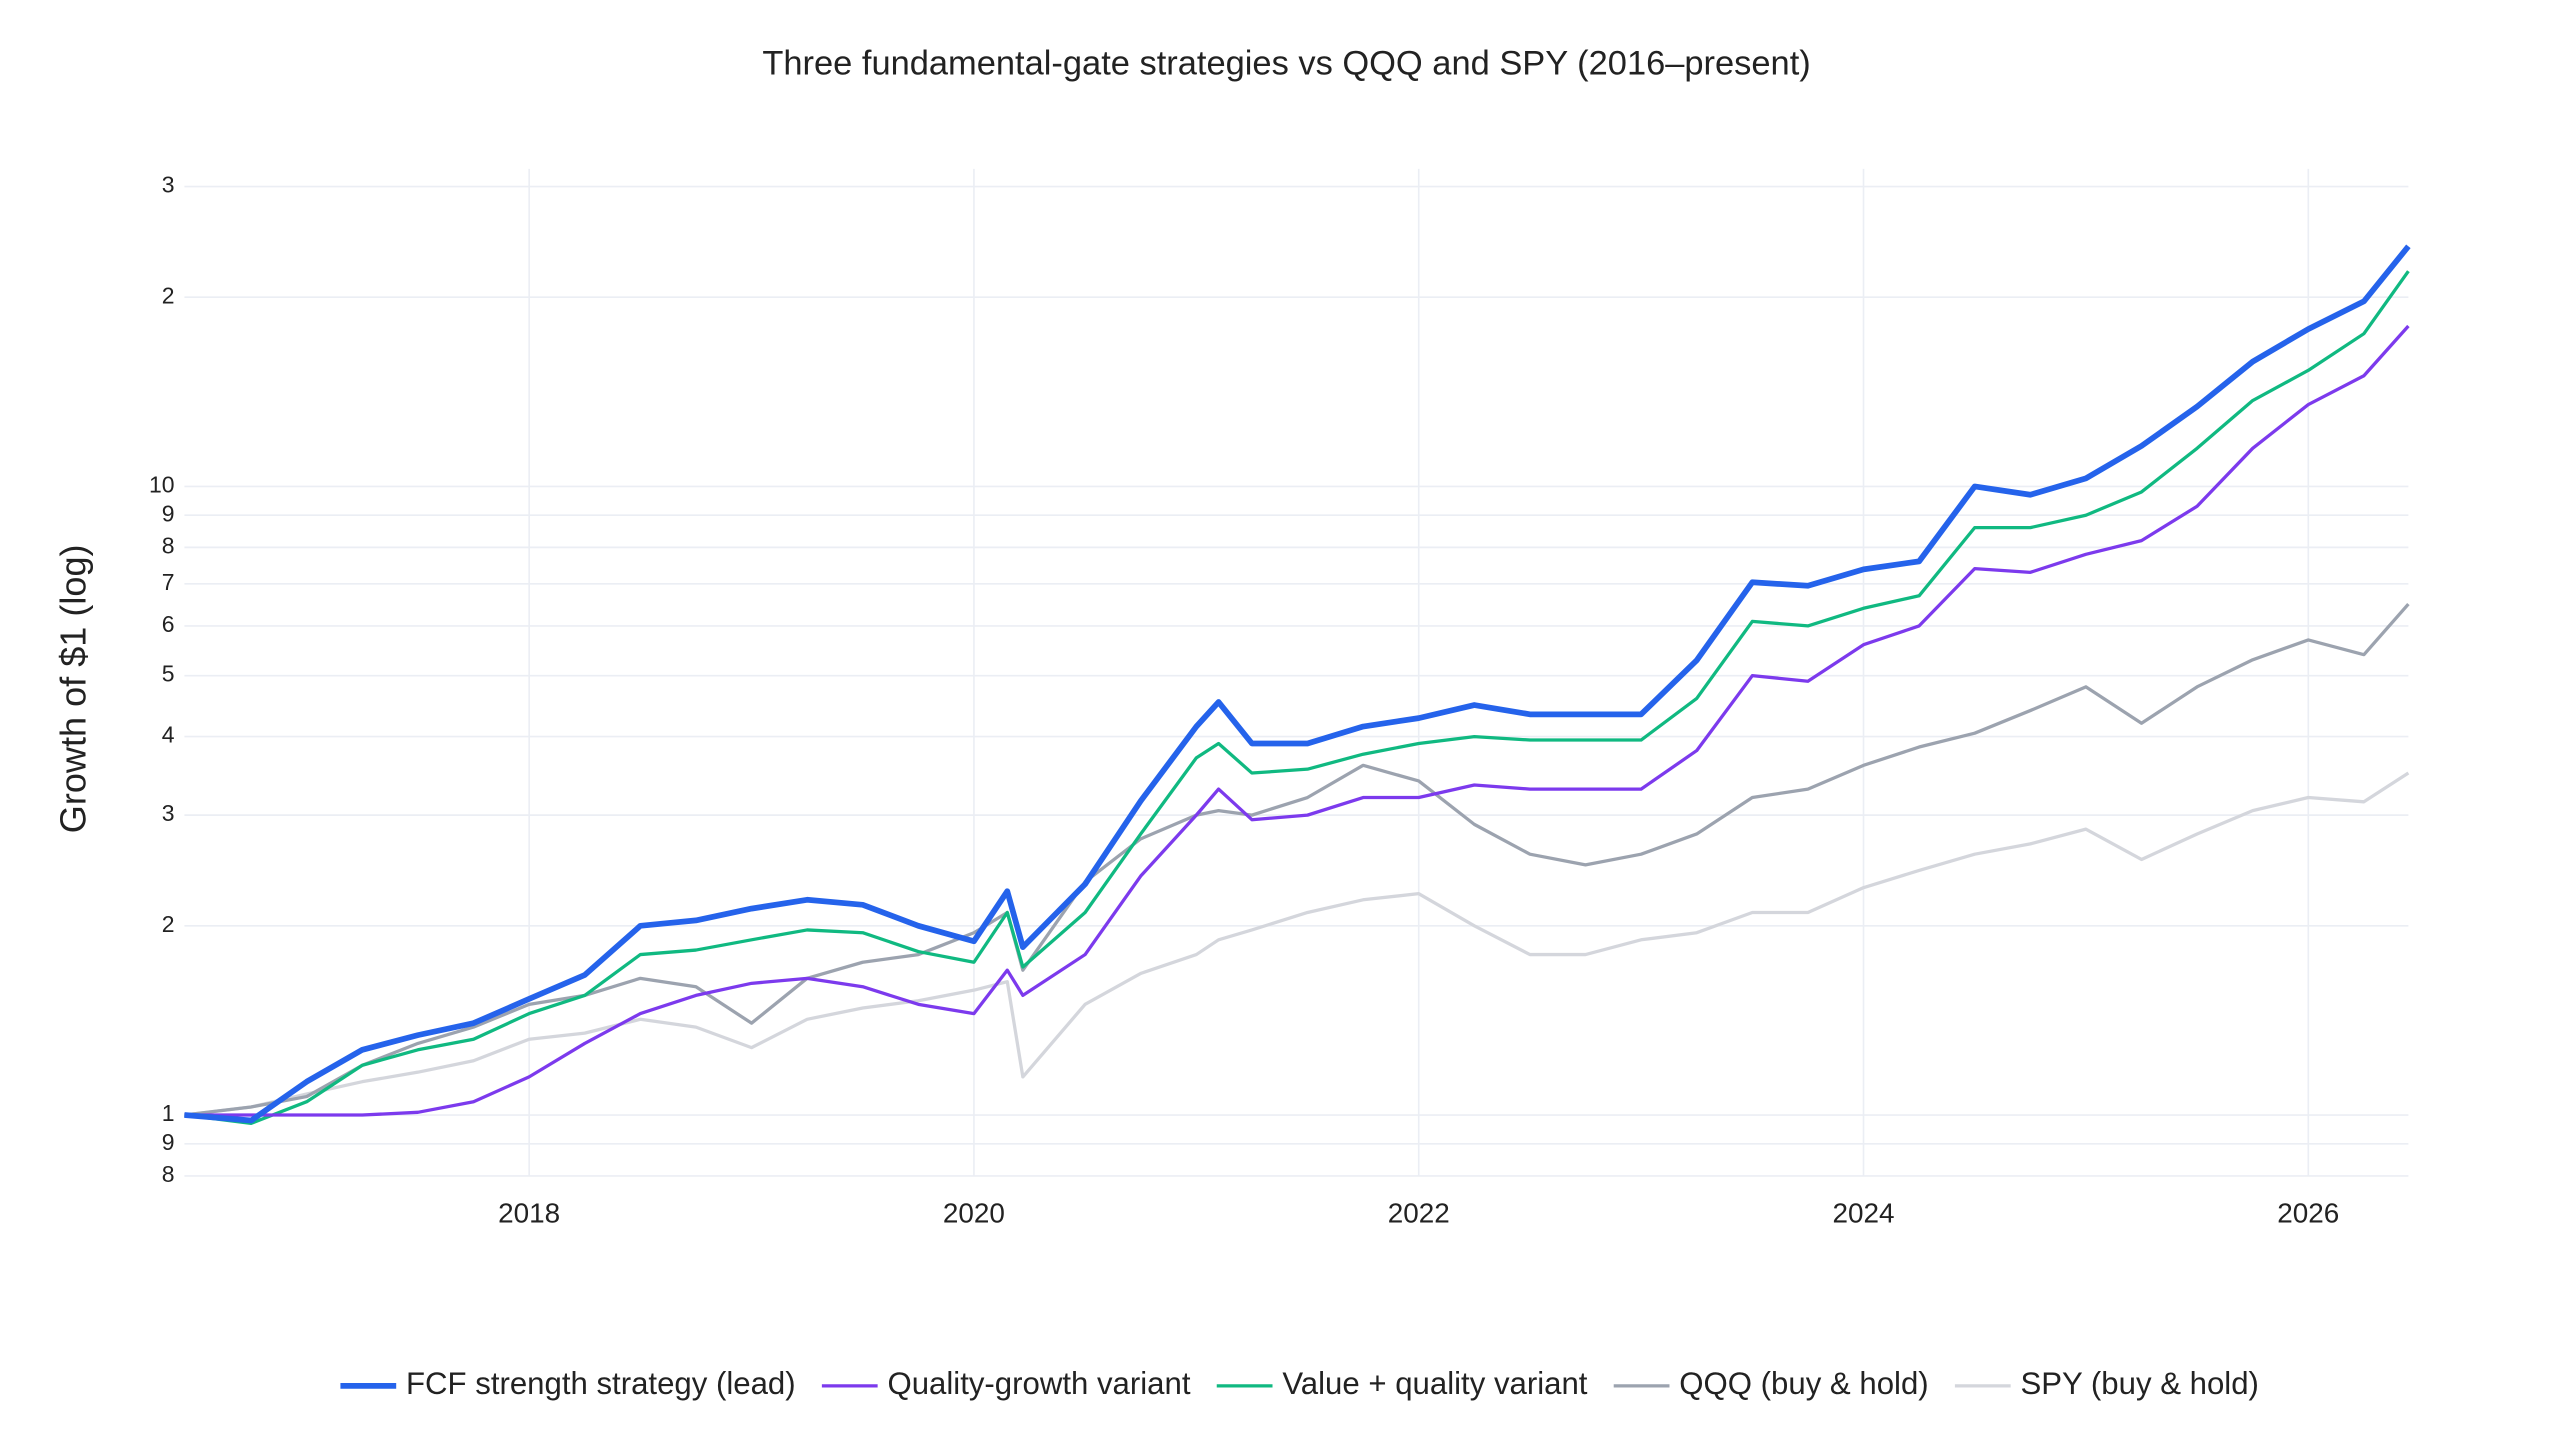 This screenshot has height=1440, width=2560. Describe the element at coordinates (1803, 1383) in the screenshot. I see `legend-label: QQQ (buy & hold)` at that location.